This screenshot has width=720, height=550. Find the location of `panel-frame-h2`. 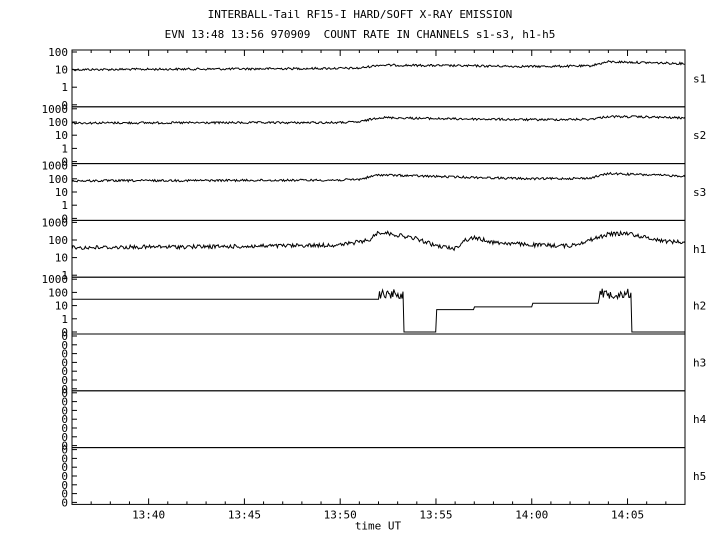

panel-frame-h2 is located at coordinates (378, 305).